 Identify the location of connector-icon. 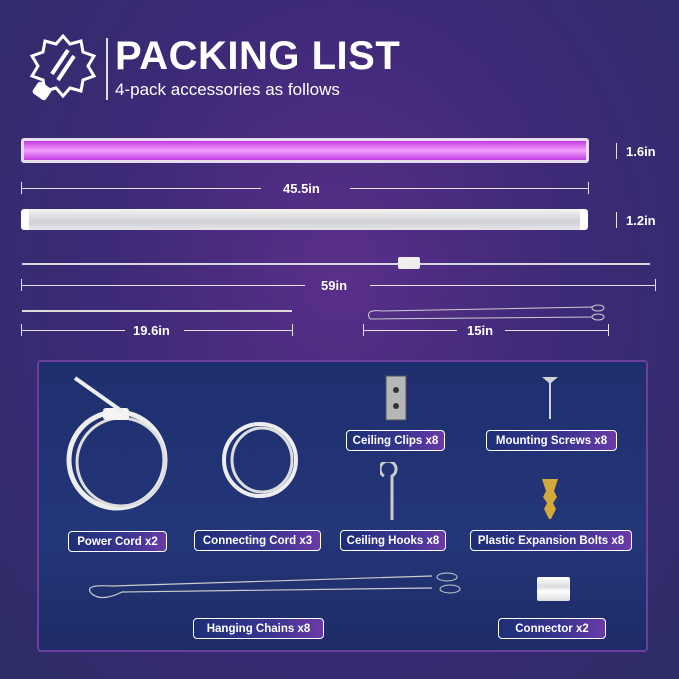
(553, 589).